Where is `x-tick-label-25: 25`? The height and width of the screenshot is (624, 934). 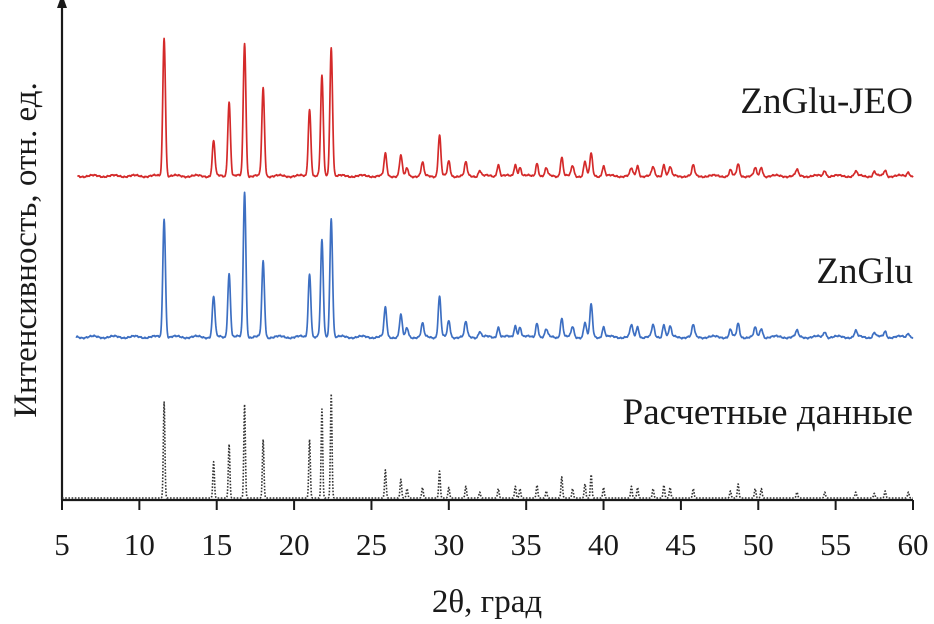 x-tick-label-25: 25 is located at coordinates (371, 544).